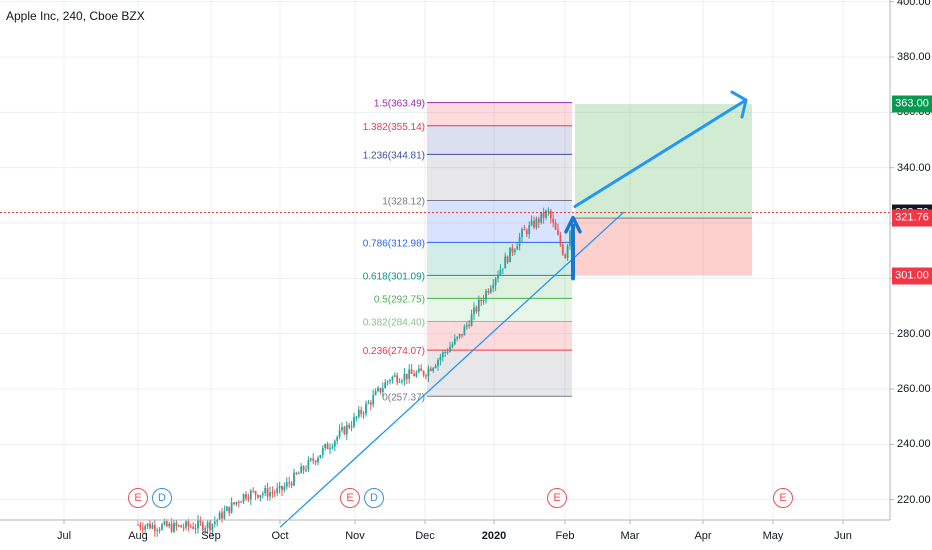 The width and height of the screenshot is (932, 550). I want to click on x-tick-label: Jul, so click(64, 536).